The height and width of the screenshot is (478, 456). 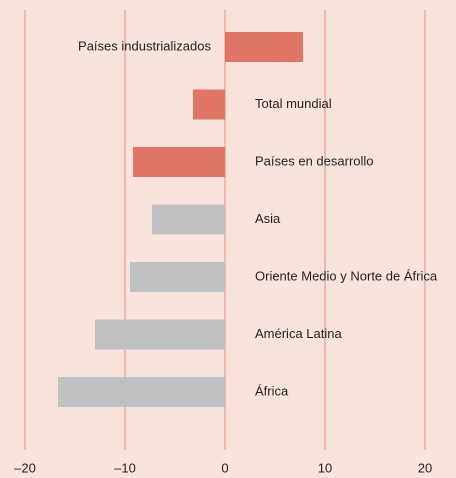 What do you see at coordinates (325, 467) in the screenshot?
I see `x-tick-label: 10` at bounding box center [325, 467].